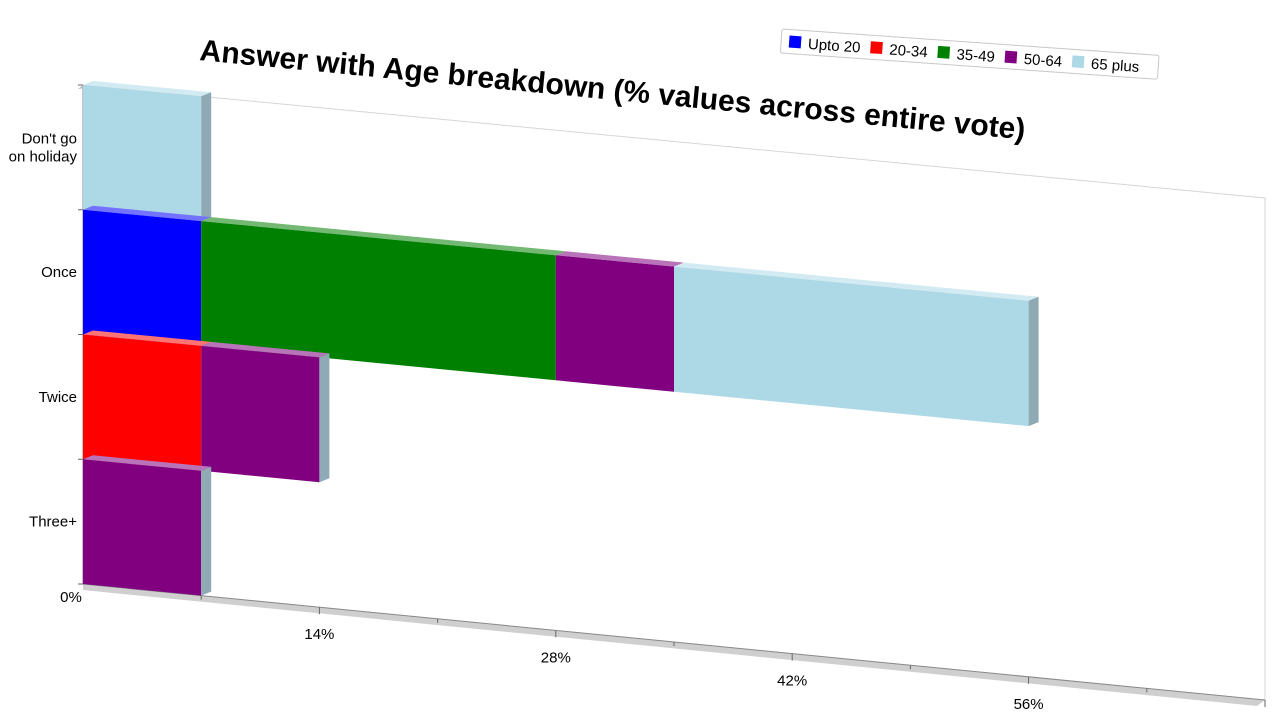 The width and height of the screenshot is (1280, 720). I want to click on category-label-once: Once, so click(59, 272).